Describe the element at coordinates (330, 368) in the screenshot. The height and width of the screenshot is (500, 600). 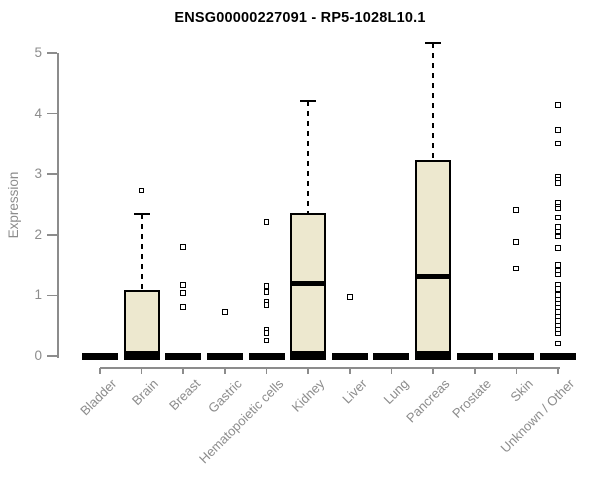
I see `x-axis-line` at that location.